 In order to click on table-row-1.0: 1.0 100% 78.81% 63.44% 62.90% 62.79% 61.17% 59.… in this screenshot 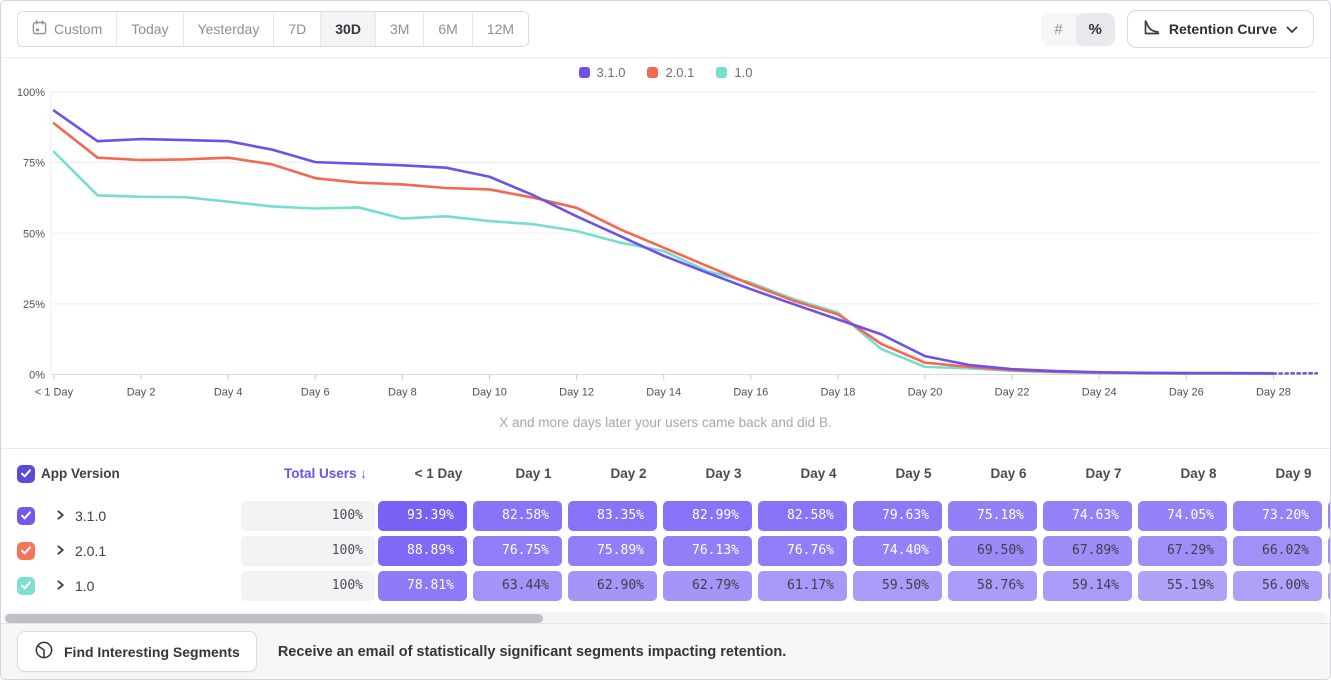, I will do `click(665, 585)`.